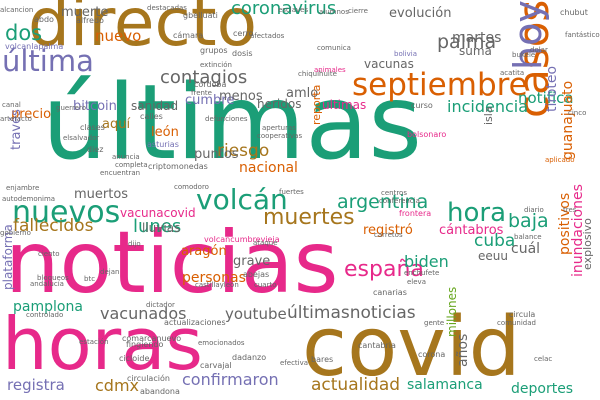 The width and height of the screenshot is (600, 400). What do you see at coordinates (221, 343) in the screenshot?
I see `word-emocionados: emocionados` at bounding box center [221, 343].